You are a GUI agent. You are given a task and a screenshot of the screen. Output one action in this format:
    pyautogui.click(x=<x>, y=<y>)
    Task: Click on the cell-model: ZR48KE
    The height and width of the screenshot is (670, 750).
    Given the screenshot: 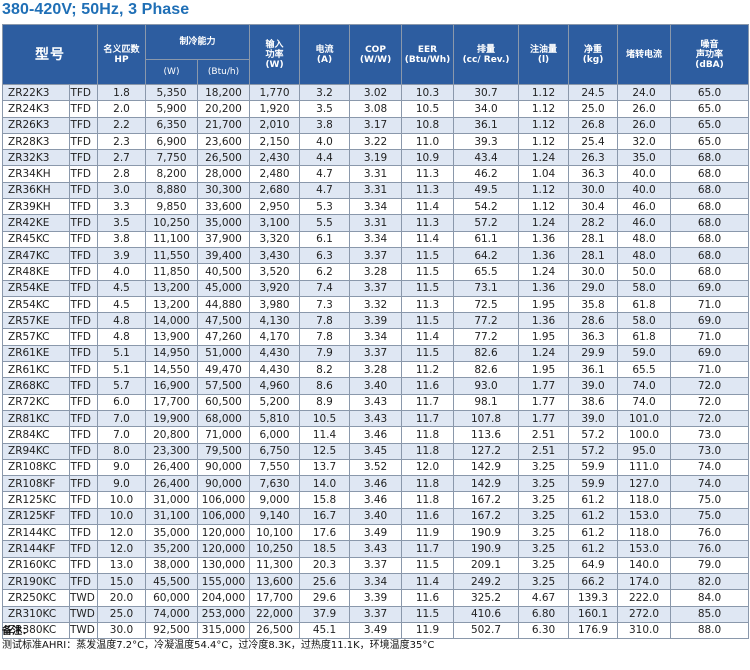 What is the action you would take?
    pyautogui.click(x=36, y=272)
    